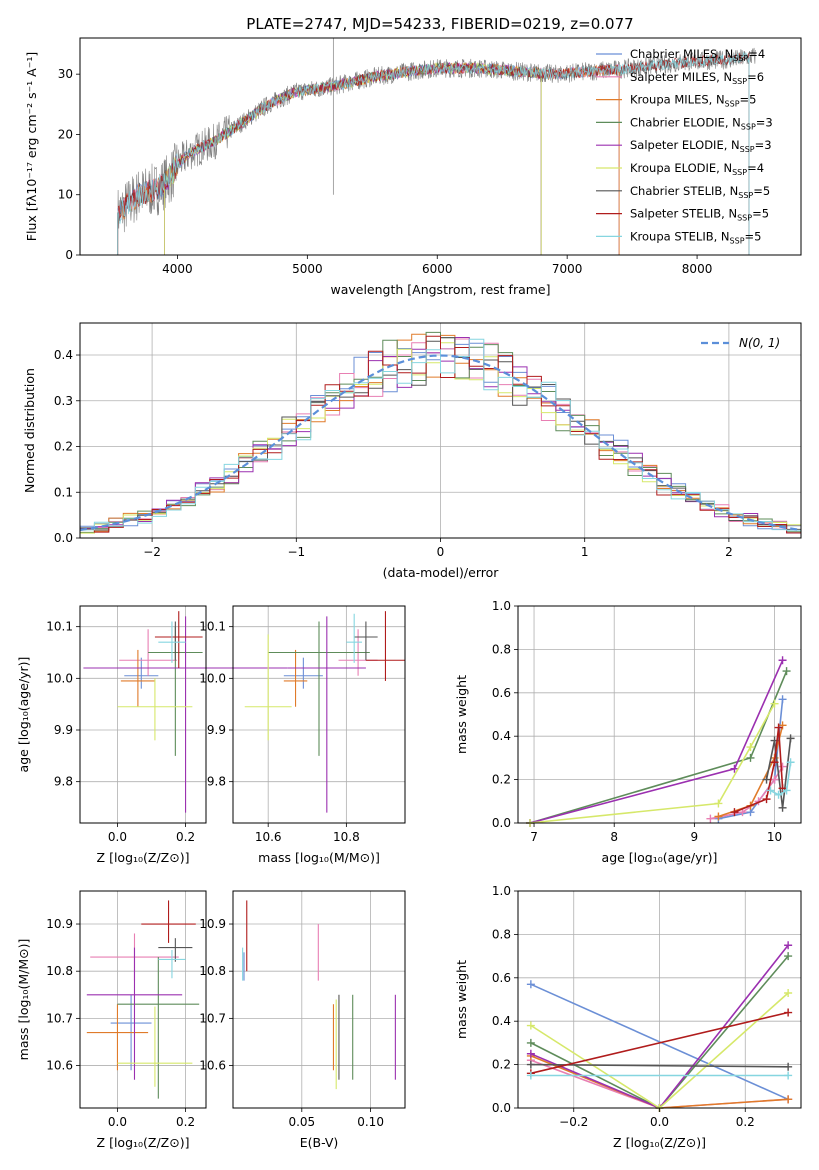 This screenshot has width=819, height=1170. I want to click on x-tick-label: 5000, so click(307, 269).